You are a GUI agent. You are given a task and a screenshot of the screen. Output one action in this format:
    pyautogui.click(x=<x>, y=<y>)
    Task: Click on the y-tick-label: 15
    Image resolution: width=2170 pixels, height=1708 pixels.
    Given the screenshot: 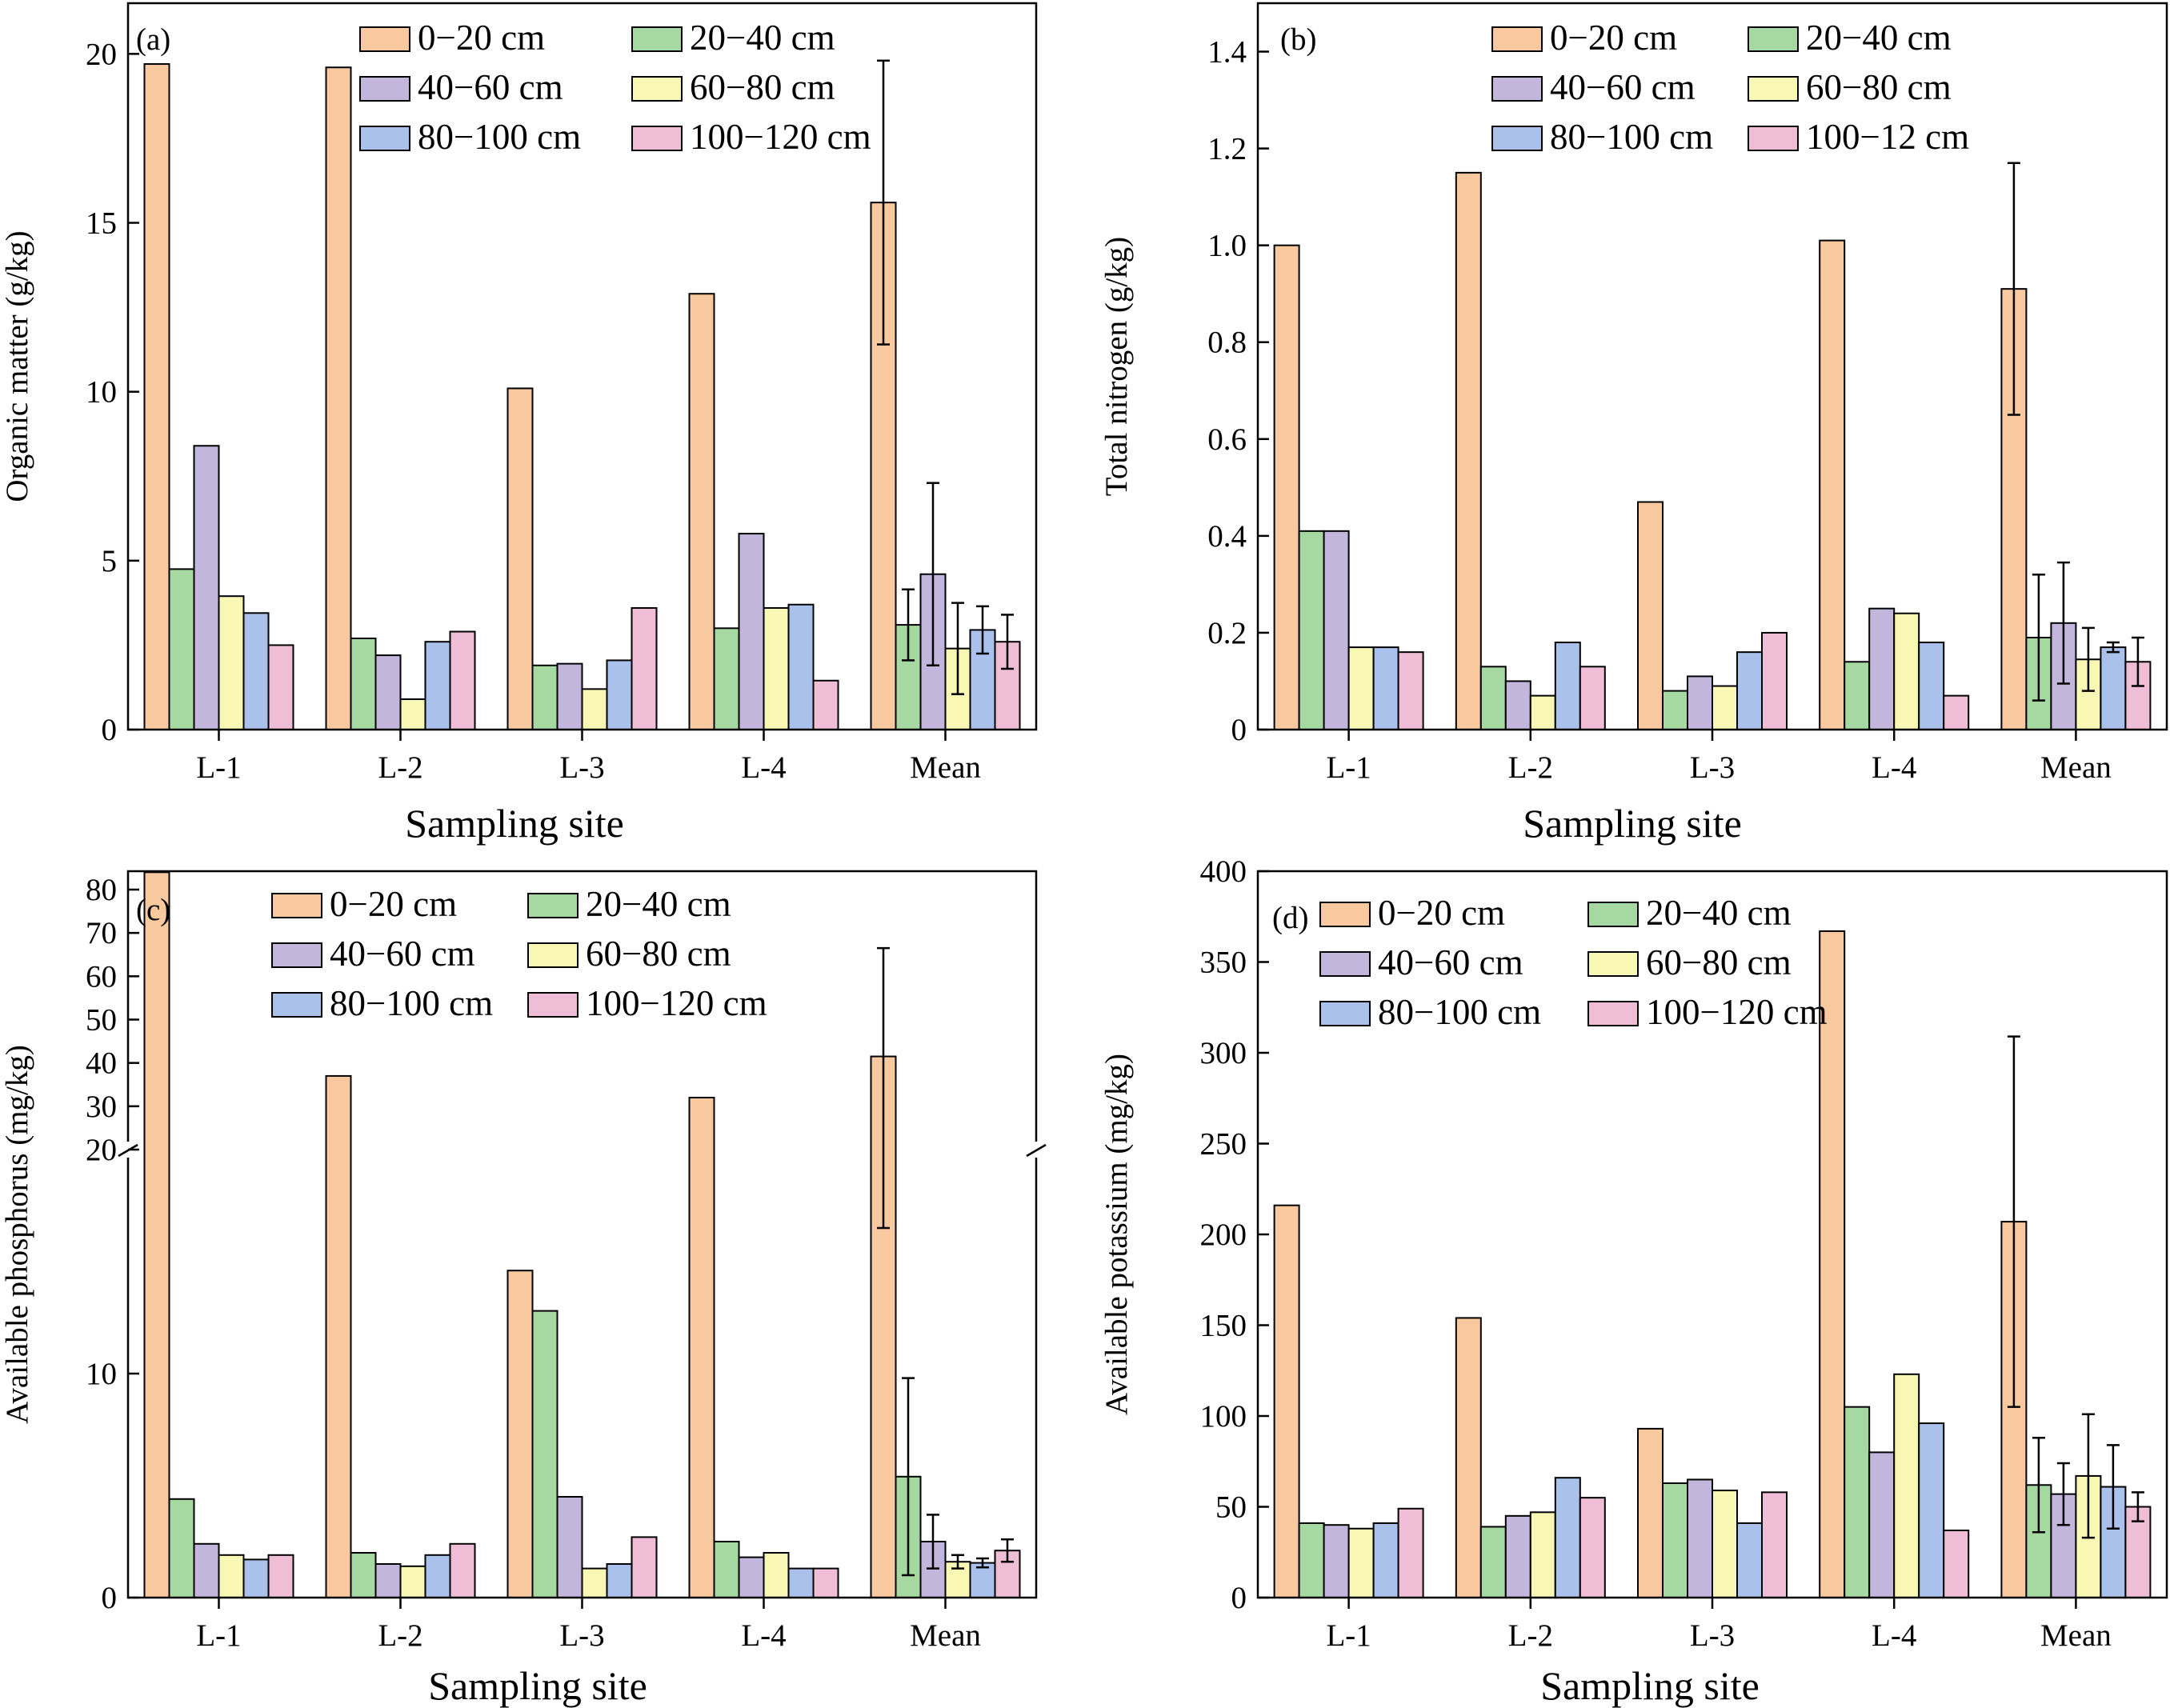 What is the action you would take?
    pyautogui.click(x=102, y=223)
    